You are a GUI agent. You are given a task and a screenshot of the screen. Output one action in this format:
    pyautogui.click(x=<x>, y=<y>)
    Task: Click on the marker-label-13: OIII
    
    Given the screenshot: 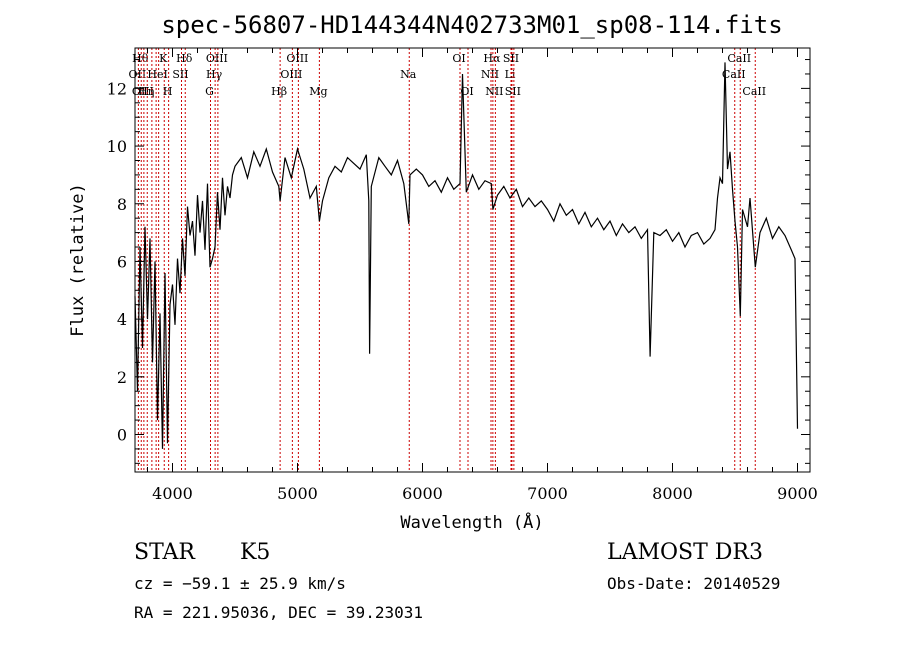 What is the action you would take?
    pyautogui.click(x=217, y=58)
    